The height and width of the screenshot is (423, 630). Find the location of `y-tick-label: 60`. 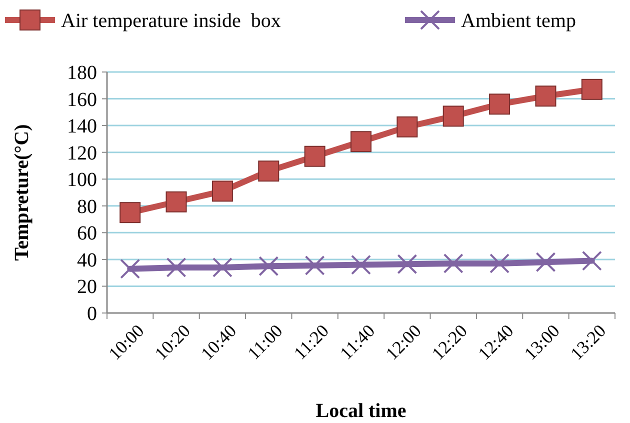

y-tick-label: 60 is located at coordinates (87, 233).